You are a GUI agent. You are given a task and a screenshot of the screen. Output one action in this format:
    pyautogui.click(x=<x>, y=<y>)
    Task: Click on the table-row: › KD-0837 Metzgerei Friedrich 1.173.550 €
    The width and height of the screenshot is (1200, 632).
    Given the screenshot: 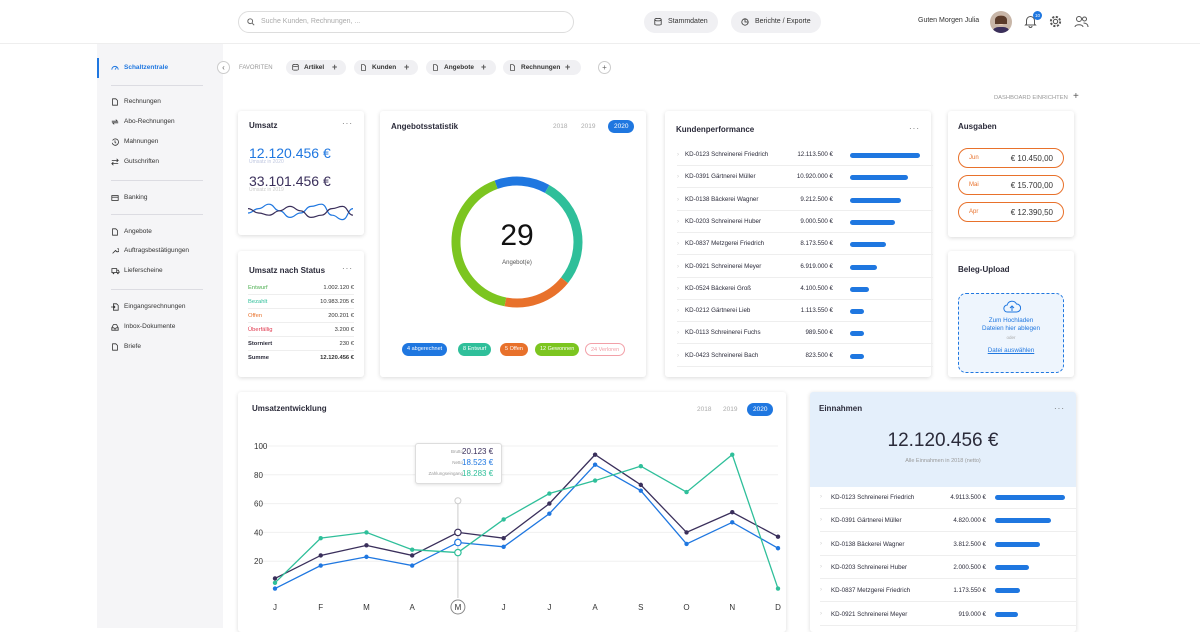 What is the action you would take?
    pyautogui.click(x=948, y=591)
    